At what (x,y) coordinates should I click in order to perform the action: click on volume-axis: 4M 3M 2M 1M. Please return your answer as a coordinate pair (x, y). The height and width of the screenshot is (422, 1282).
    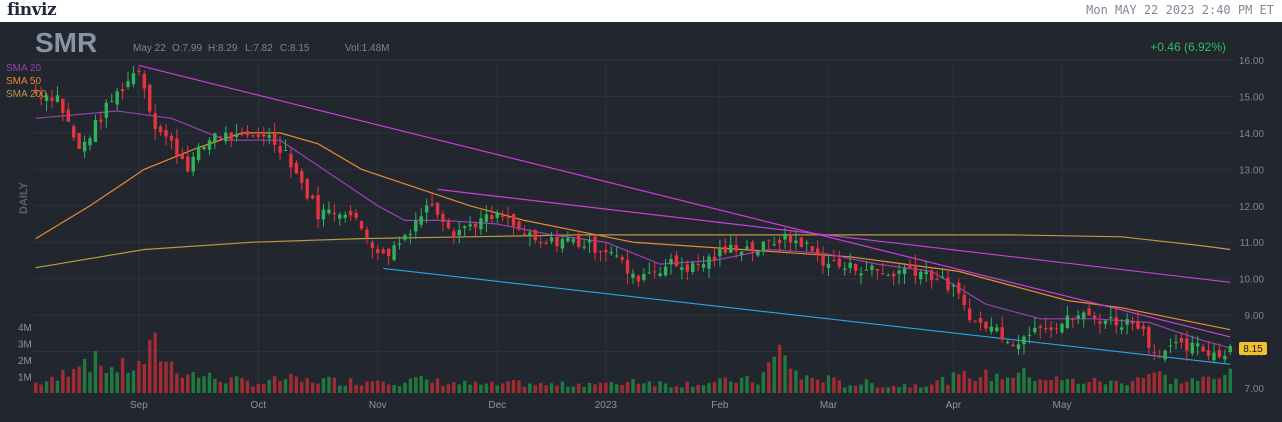
    Looking at the image, I should click on (25, 353).